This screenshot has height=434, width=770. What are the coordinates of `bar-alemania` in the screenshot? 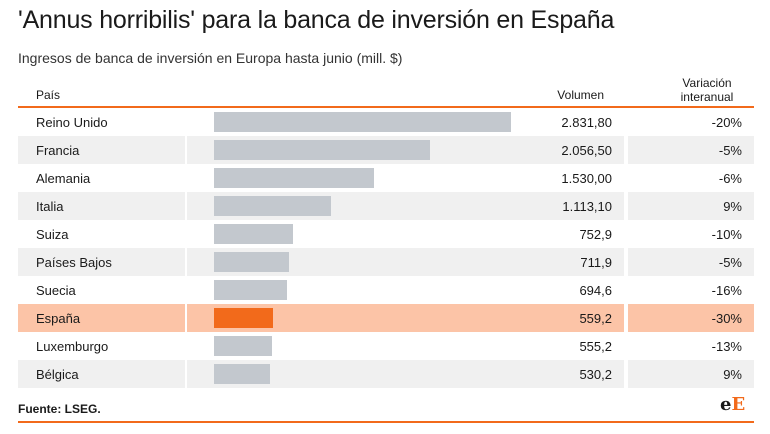 It's located at (294, 178).